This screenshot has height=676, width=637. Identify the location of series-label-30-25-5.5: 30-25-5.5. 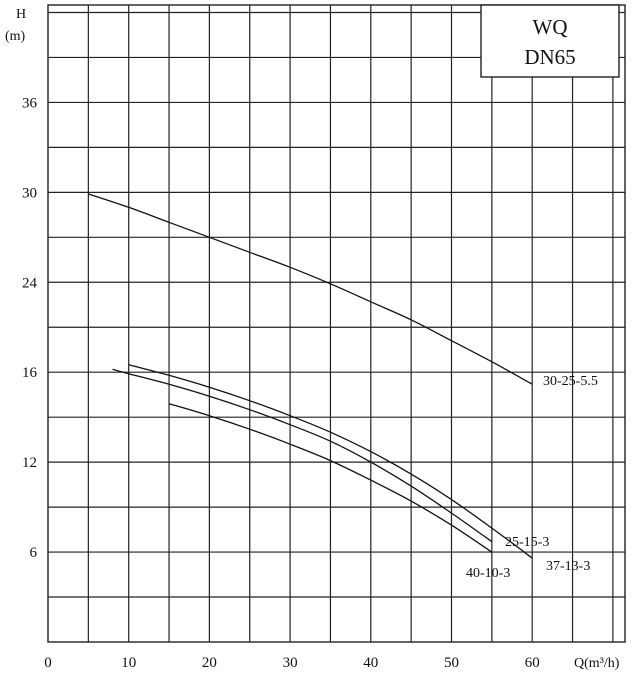
(570, 381).